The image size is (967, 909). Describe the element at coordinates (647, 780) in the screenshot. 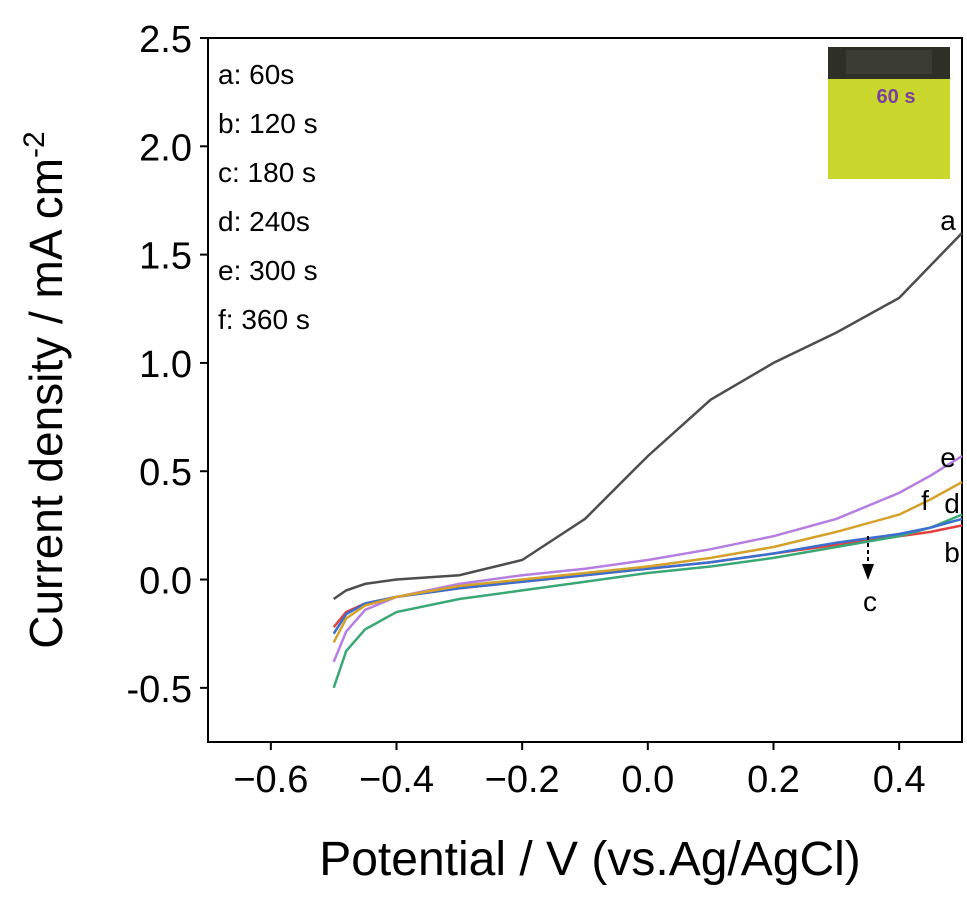

I see `x-tick-label: 0.0` at that location.